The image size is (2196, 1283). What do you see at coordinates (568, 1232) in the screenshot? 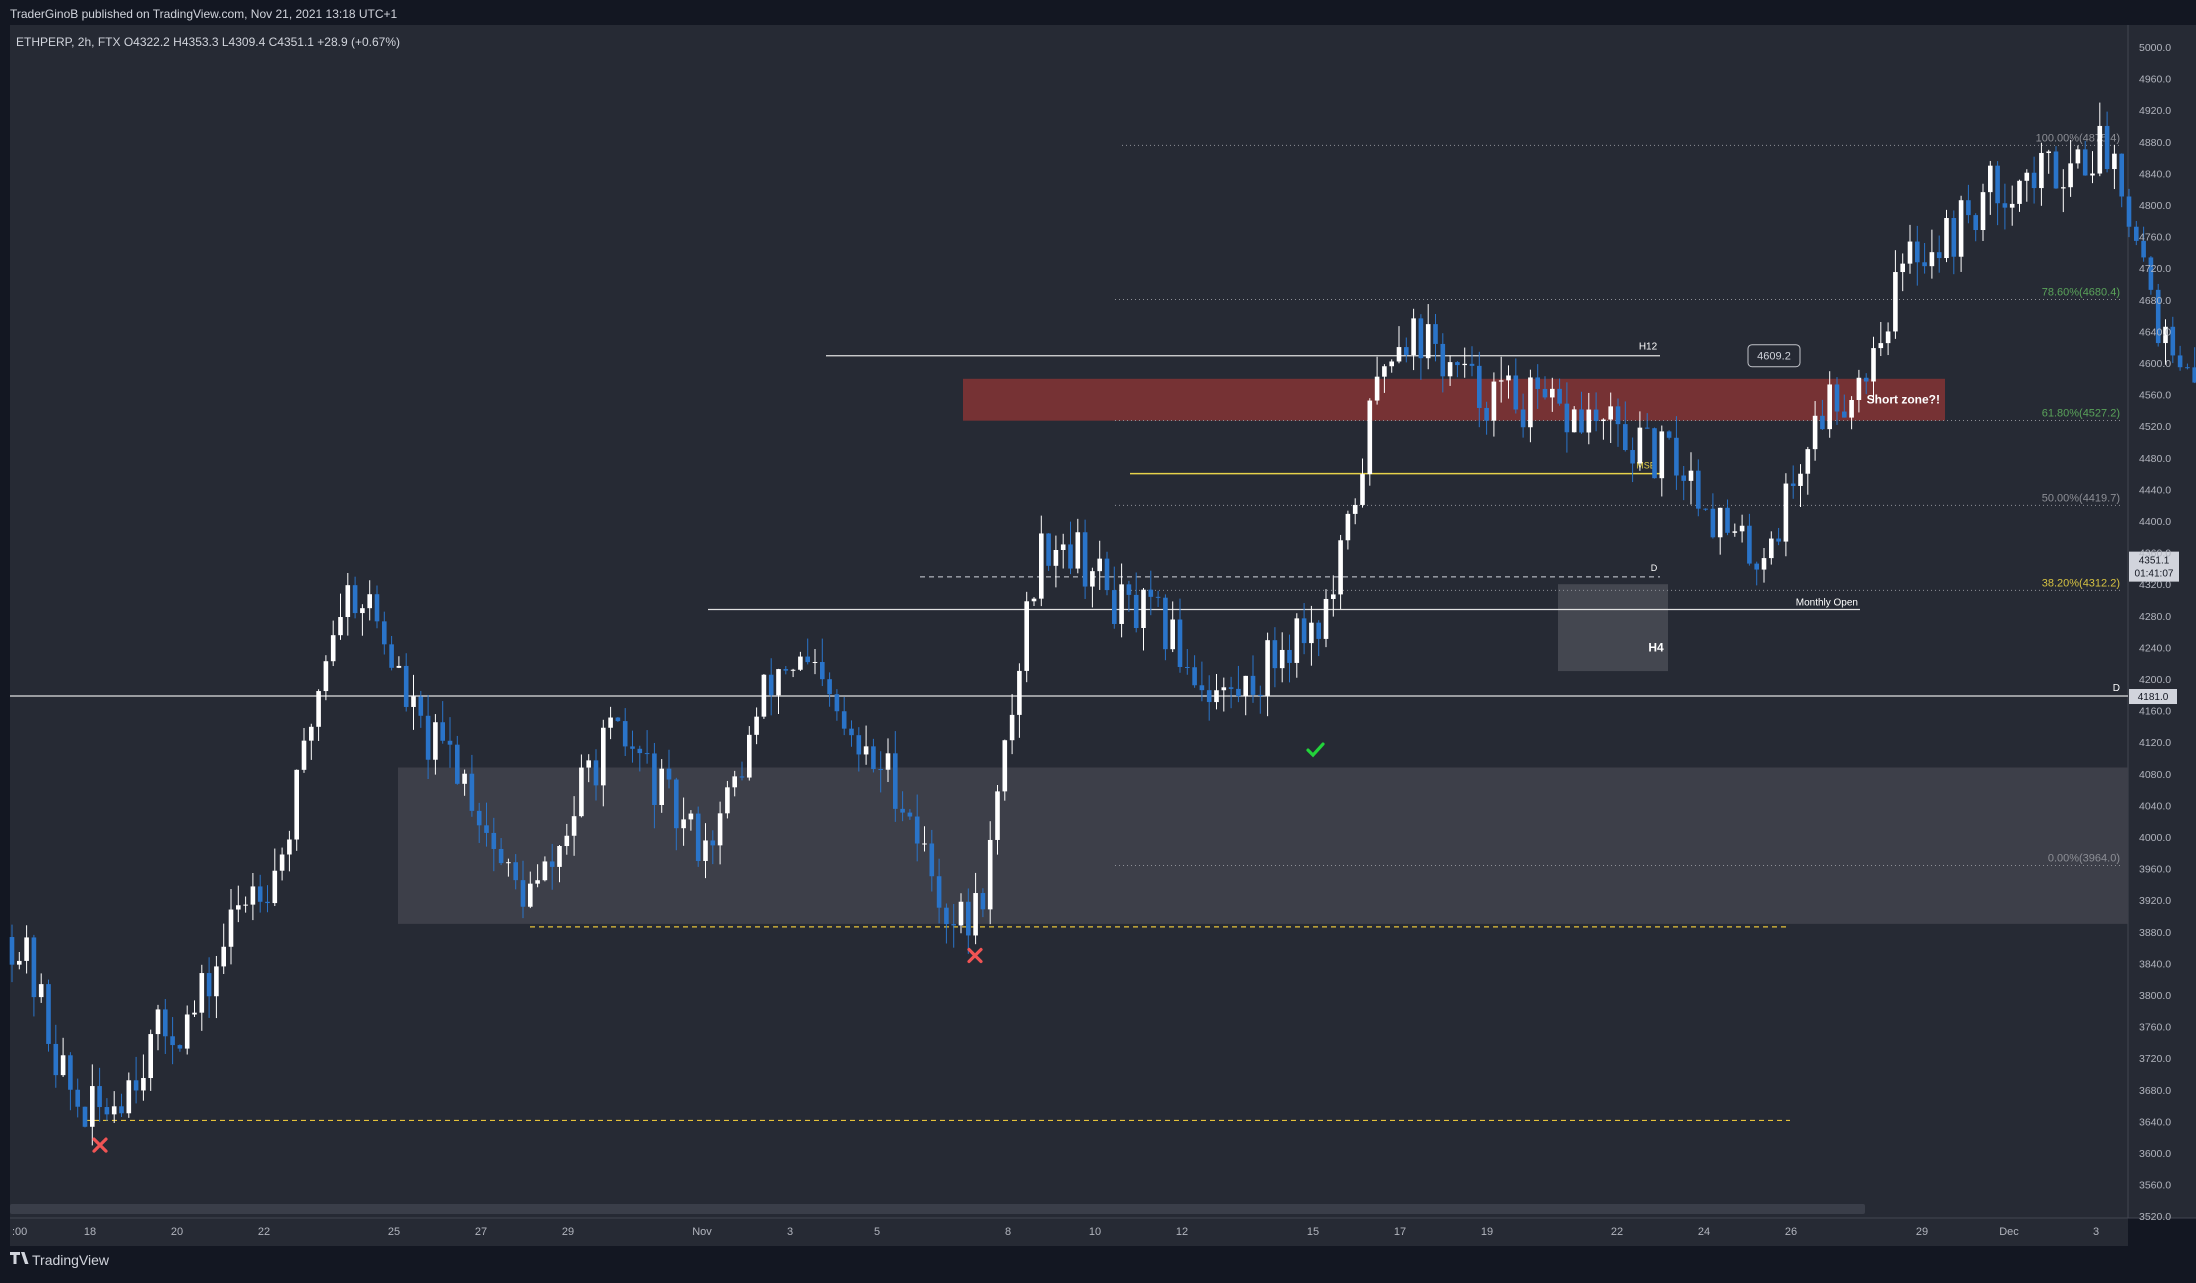
I see `time-tick: 29` at bounding box center [568, 1232].